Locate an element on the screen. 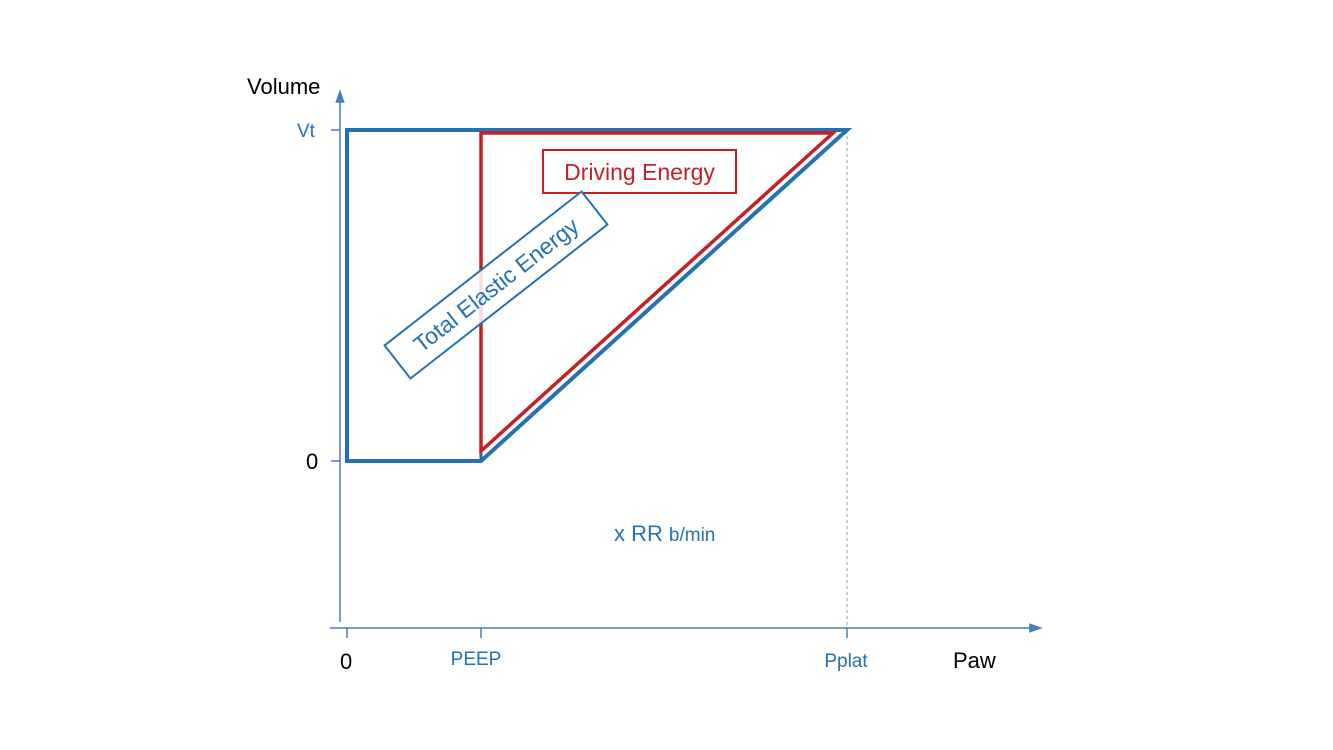  driving-energy-label: Driving Energy is located at coordinates (639, 172).